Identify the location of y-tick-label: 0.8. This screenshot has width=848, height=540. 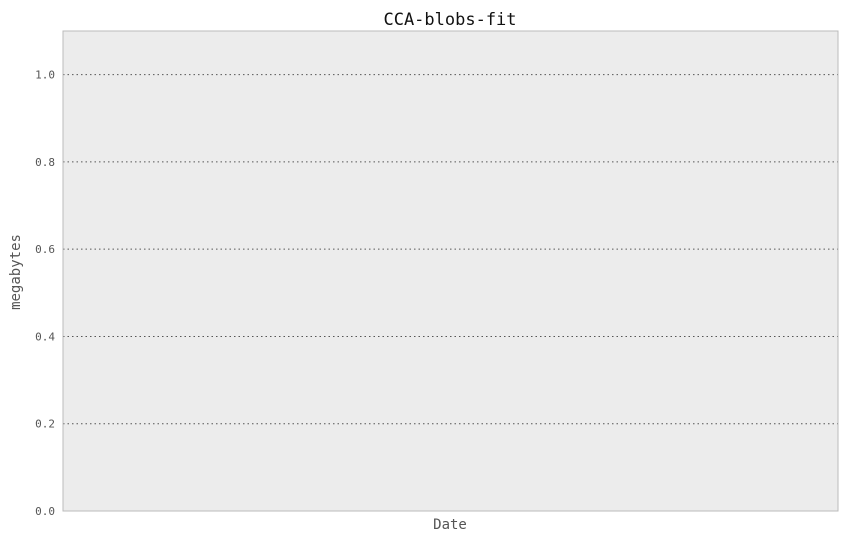
(45, 162).